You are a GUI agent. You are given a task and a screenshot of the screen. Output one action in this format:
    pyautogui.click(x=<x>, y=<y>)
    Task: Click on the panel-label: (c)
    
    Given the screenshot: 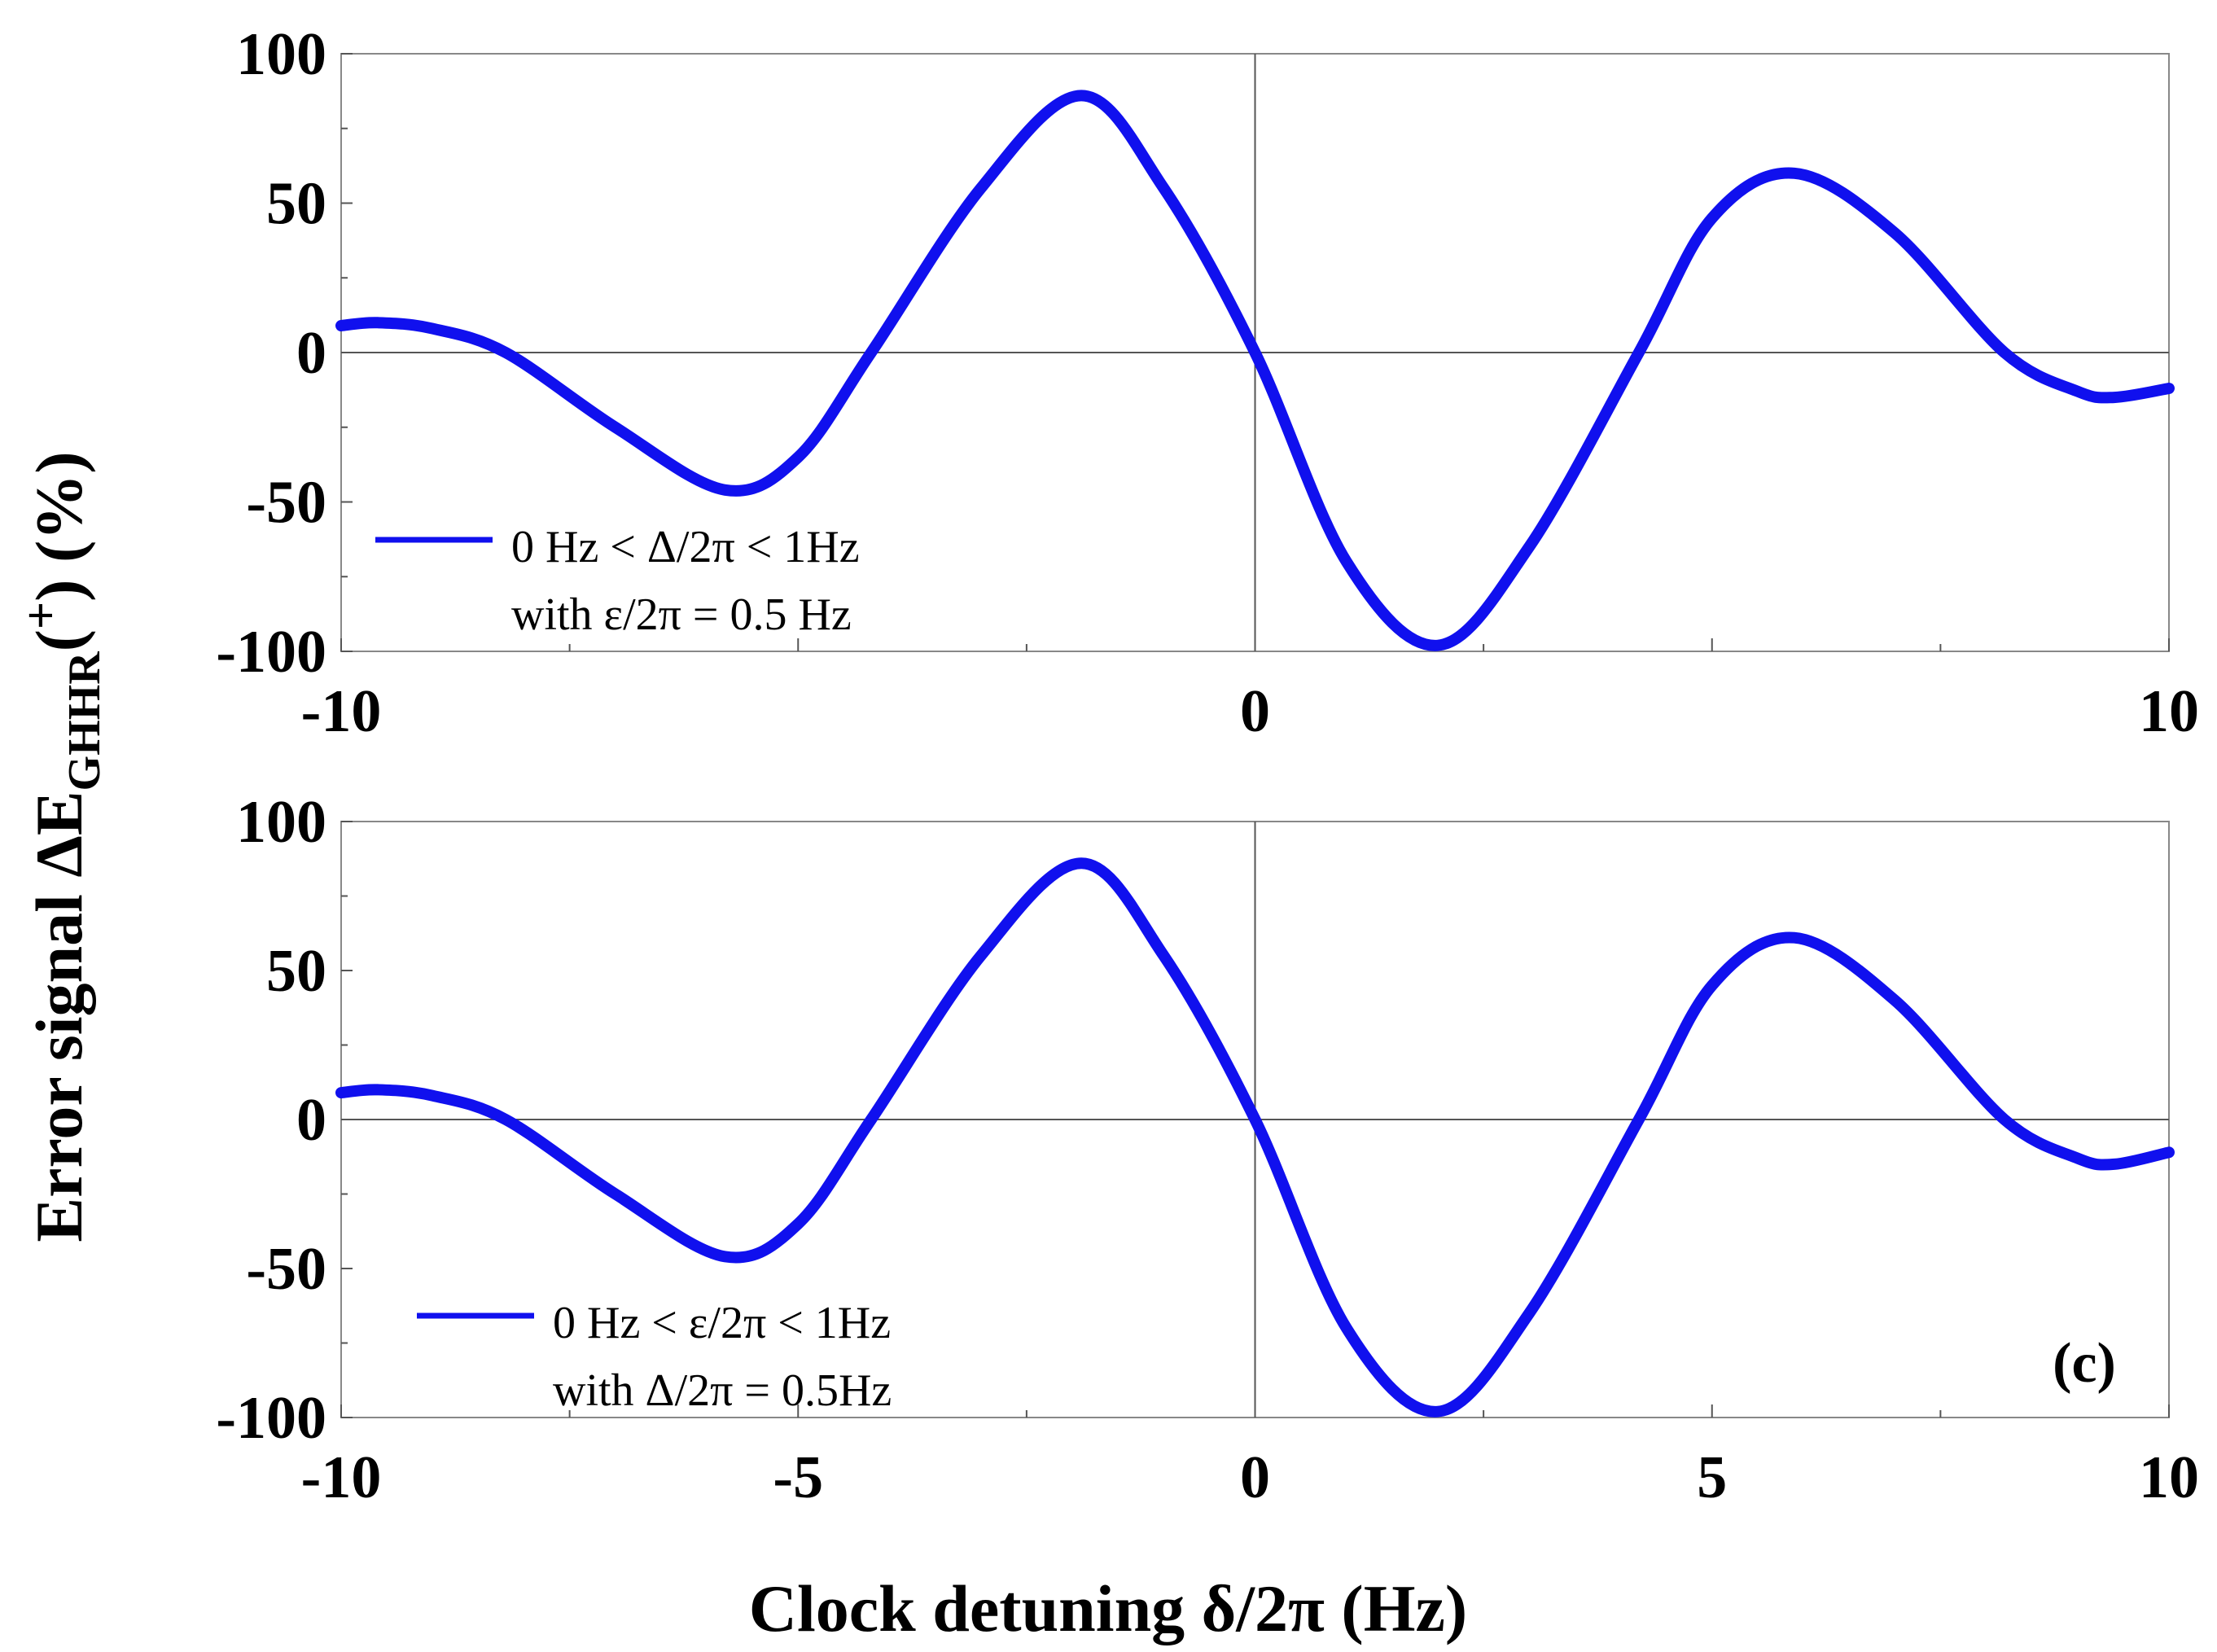 What is the action you would take?
    pyautogui.click(x=2084, y=1363)
    